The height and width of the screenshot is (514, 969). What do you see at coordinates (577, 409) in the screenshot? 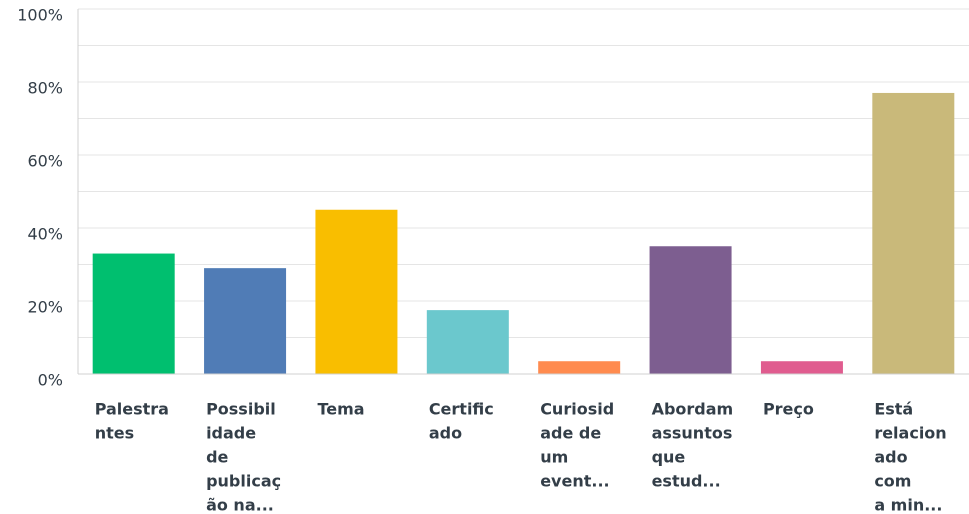
I see `x-tick-label: Curiosid` at bounding box center [577, 409].